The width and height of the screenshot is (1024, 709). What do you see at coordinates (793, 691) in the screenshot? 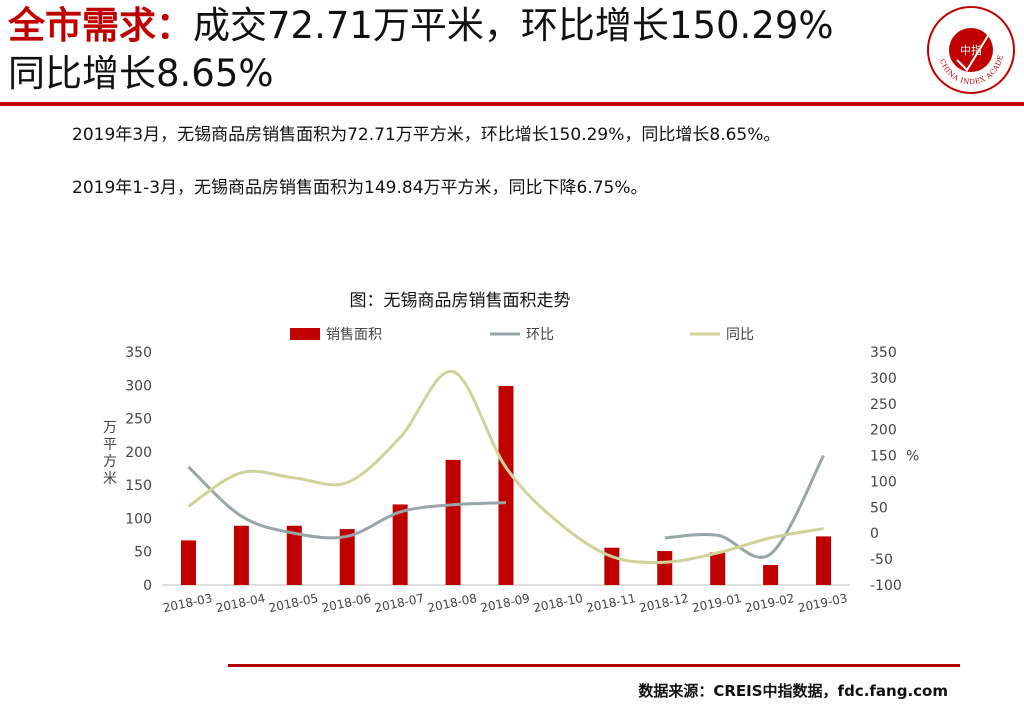
I see `data-source: 数据来源：CREIS中指数据，fdc.fang.com` at bounding box center [793, 691].